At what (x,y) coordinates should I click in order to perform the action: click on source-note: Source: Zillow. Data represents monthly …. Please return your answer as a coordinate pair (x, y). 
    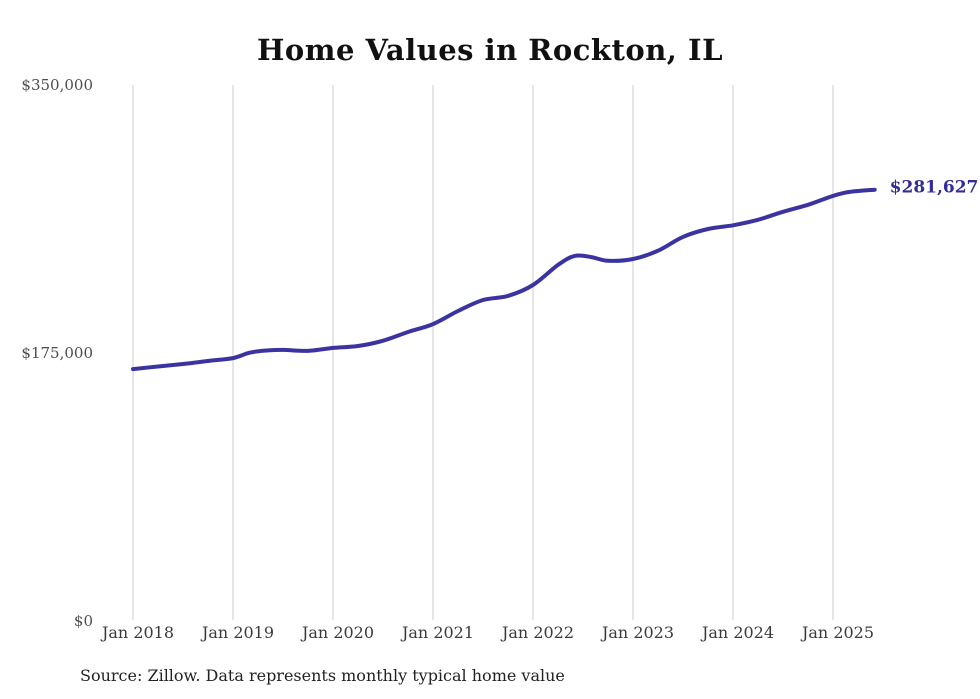
    Looking at the image, I should click on (322, 675).